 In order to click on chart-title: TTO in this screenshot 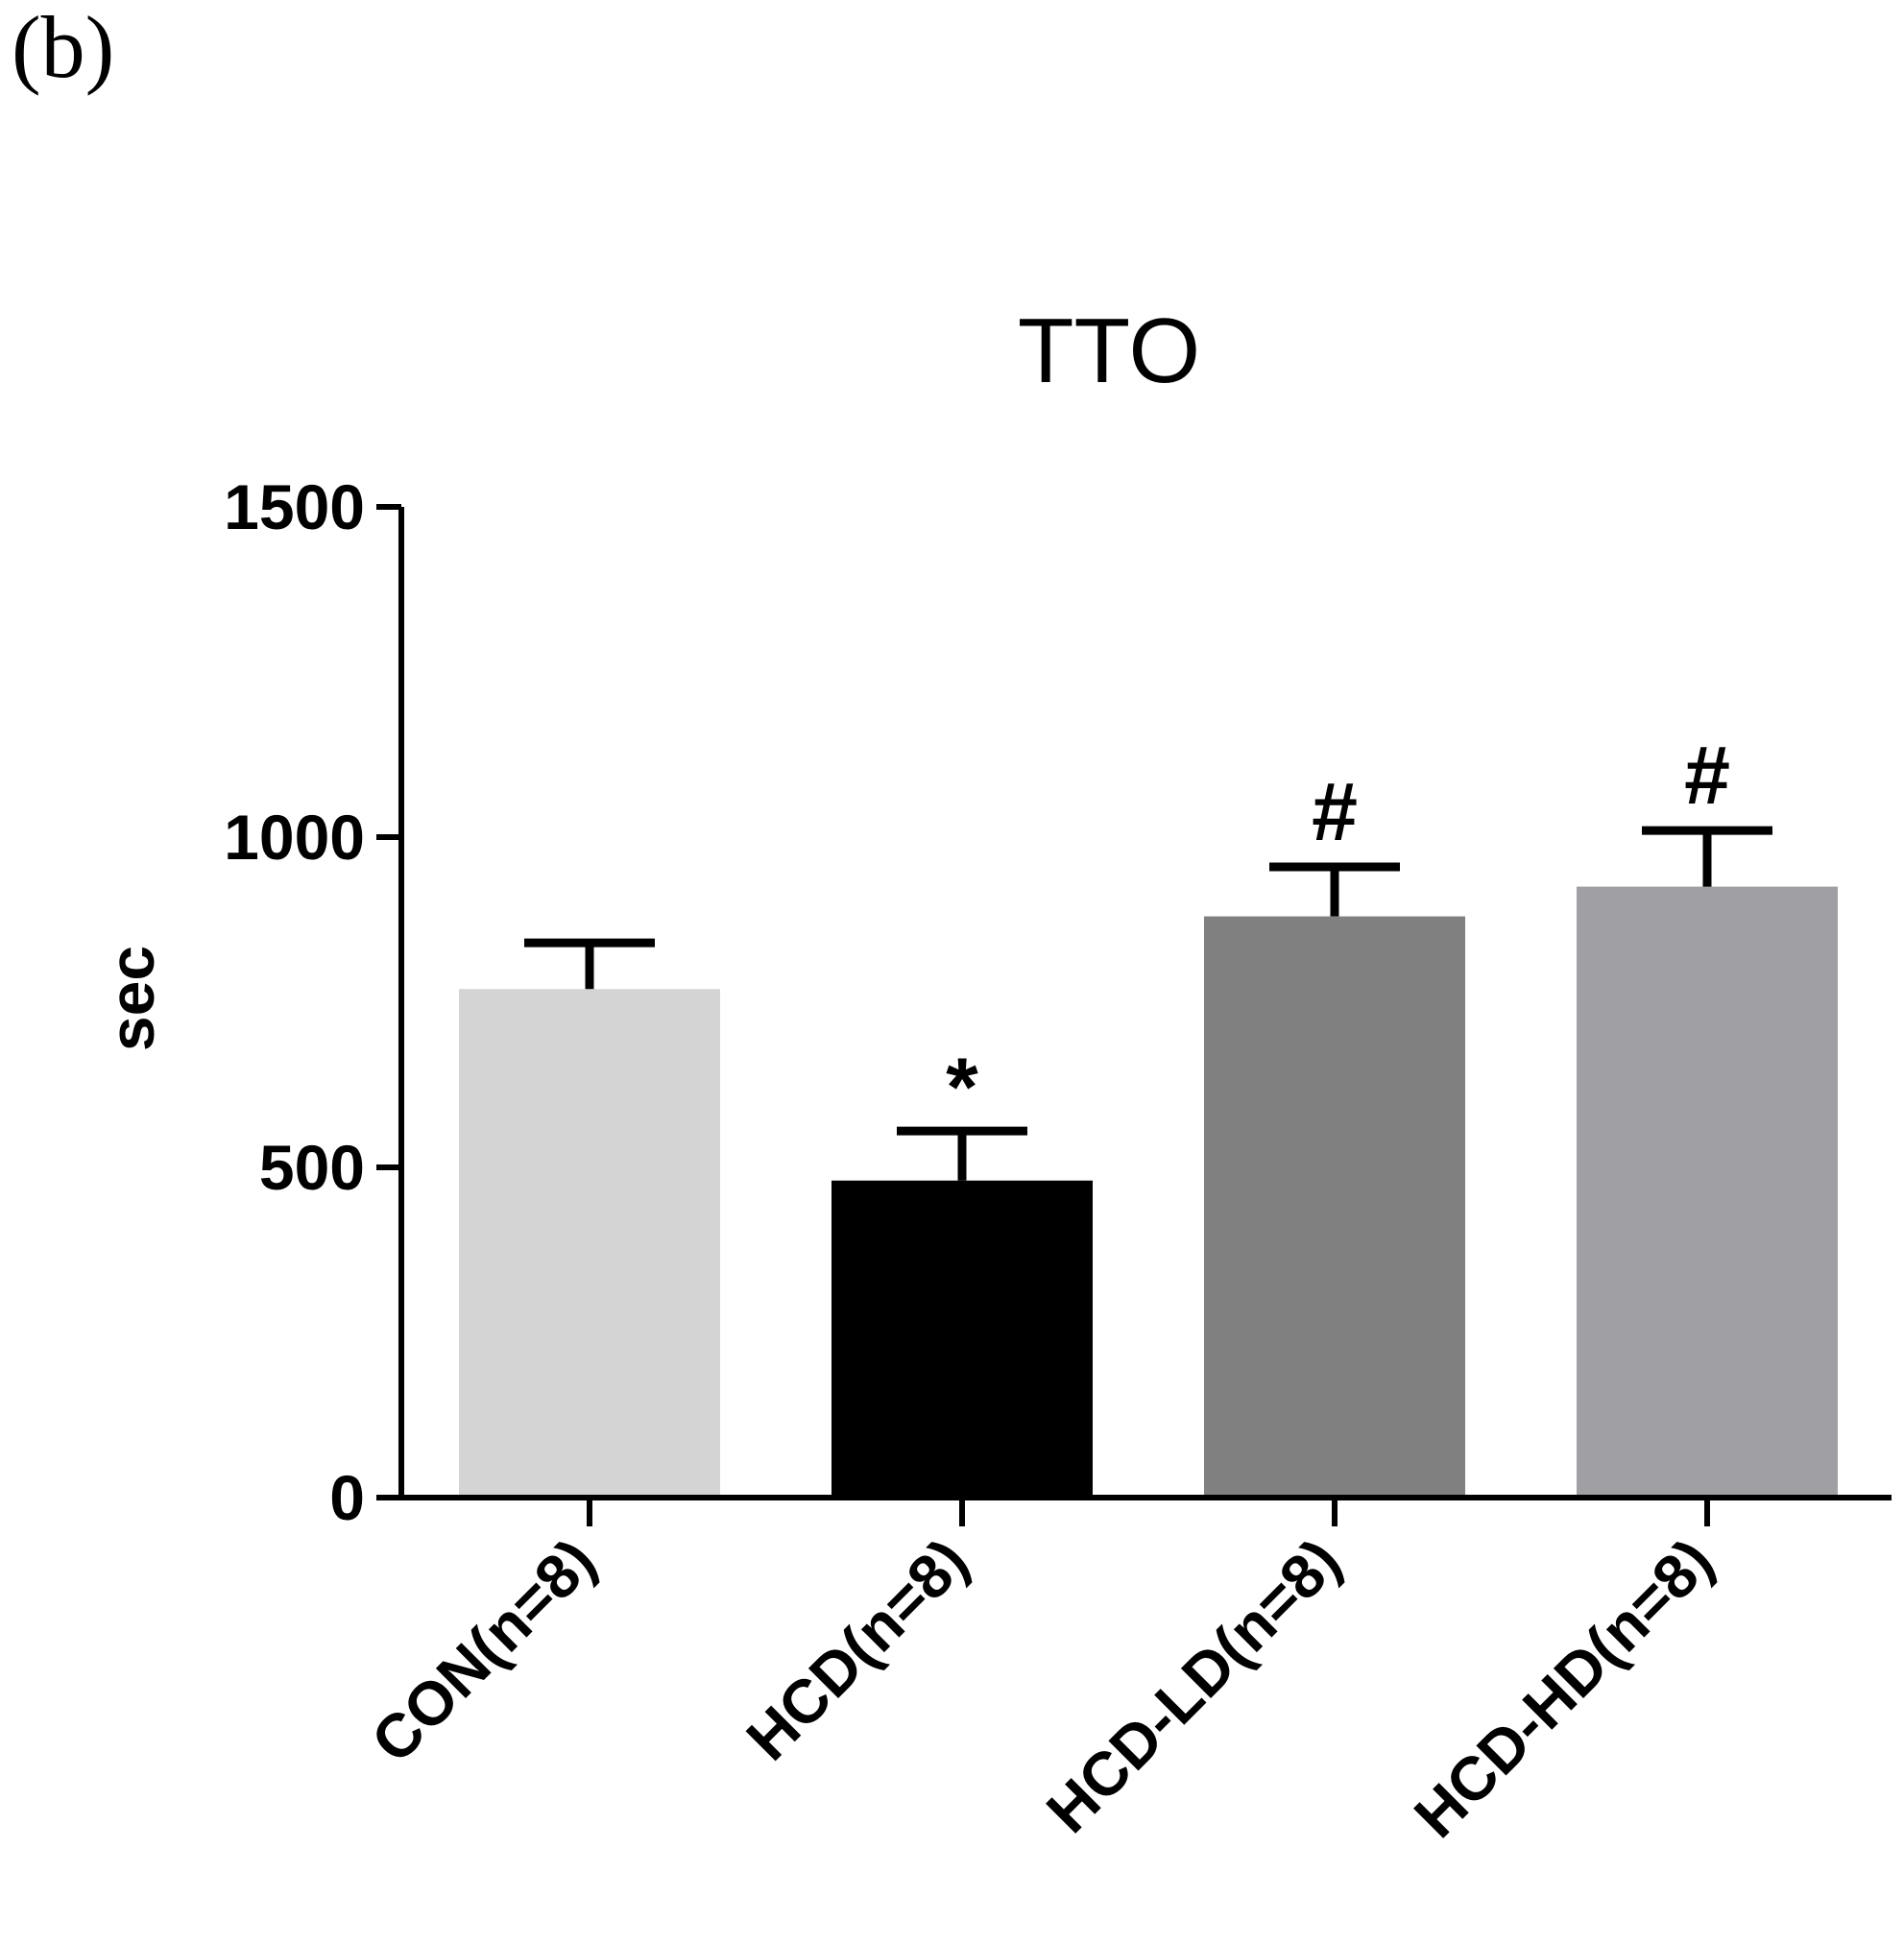, I will do `click(1109, 351)`.